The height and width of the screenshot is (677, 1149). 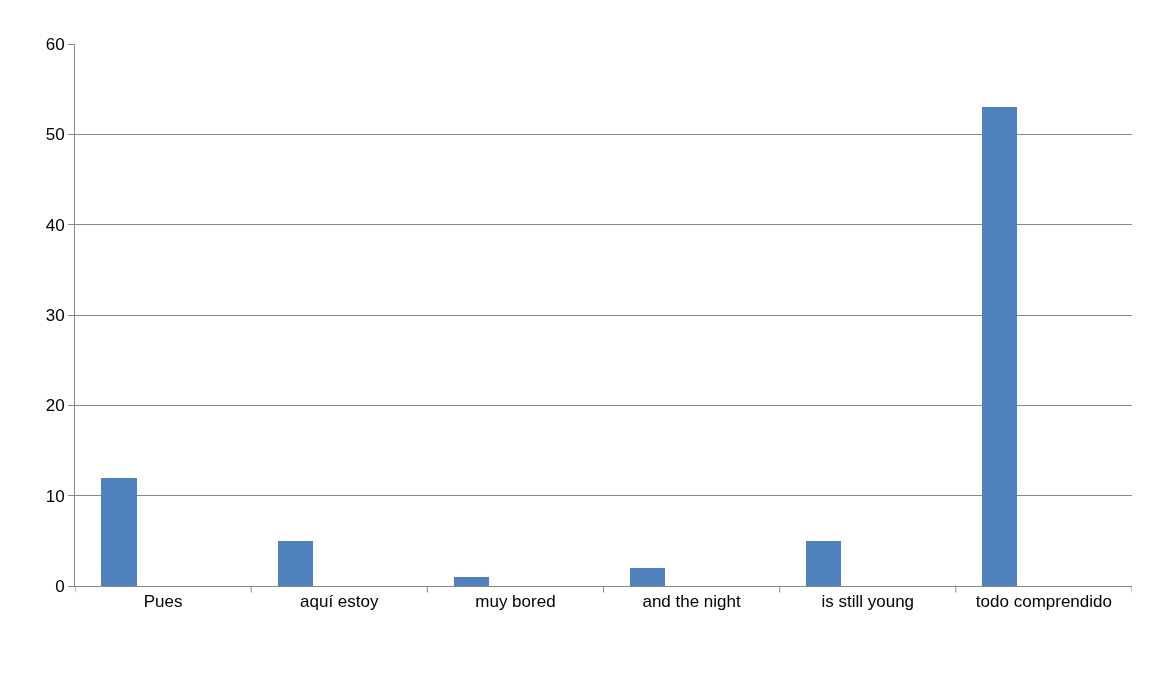 I want to click on y-tick-label: 20, so click(x=55, y=406).